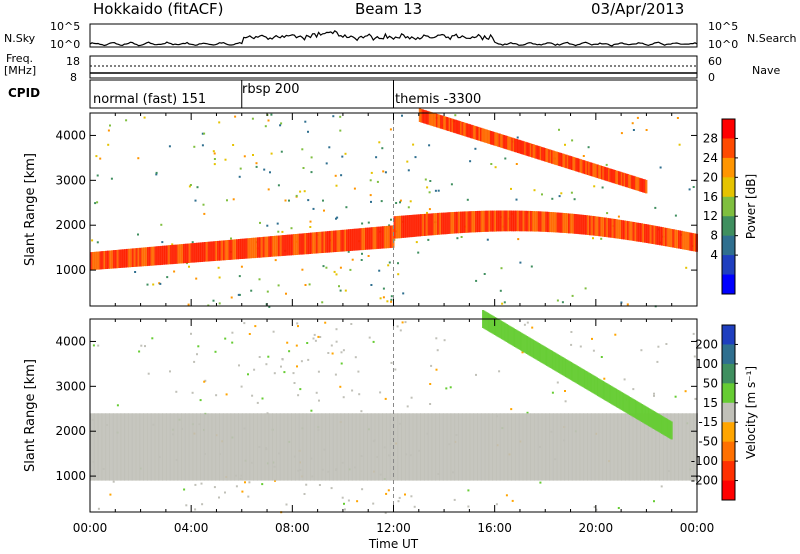 This screenshot has height=554, width=800. I want to click on beam-title: Beam 13, so click(389, 9).